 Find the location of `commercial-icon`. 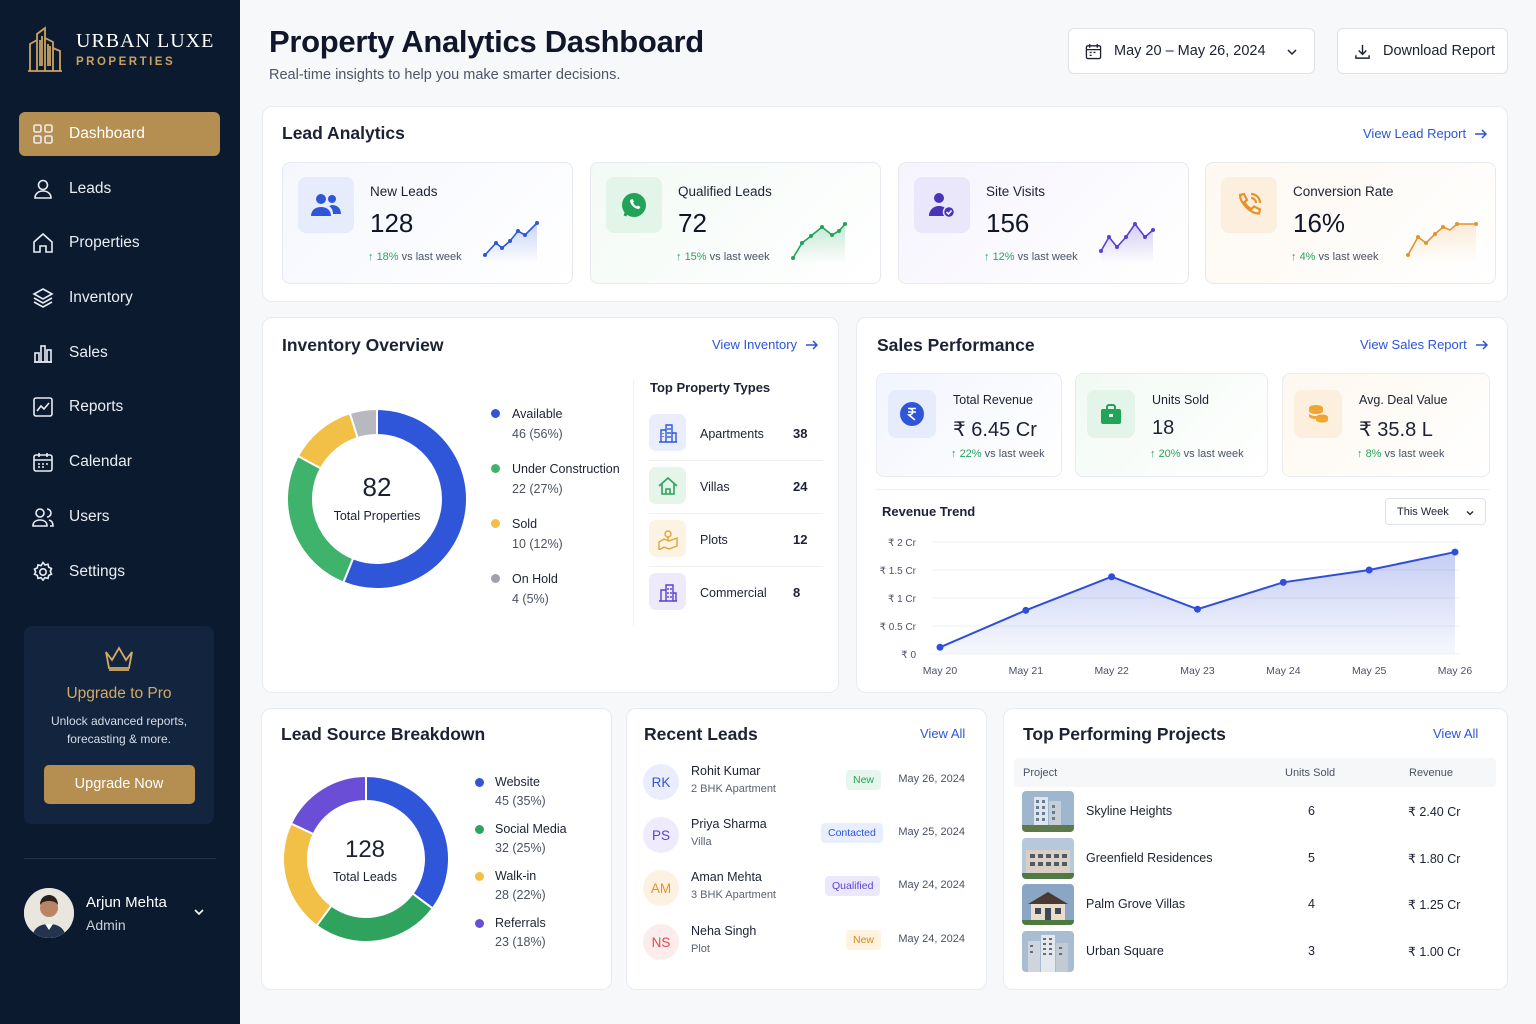

commercial-icon is located at coordinates (667, 591).